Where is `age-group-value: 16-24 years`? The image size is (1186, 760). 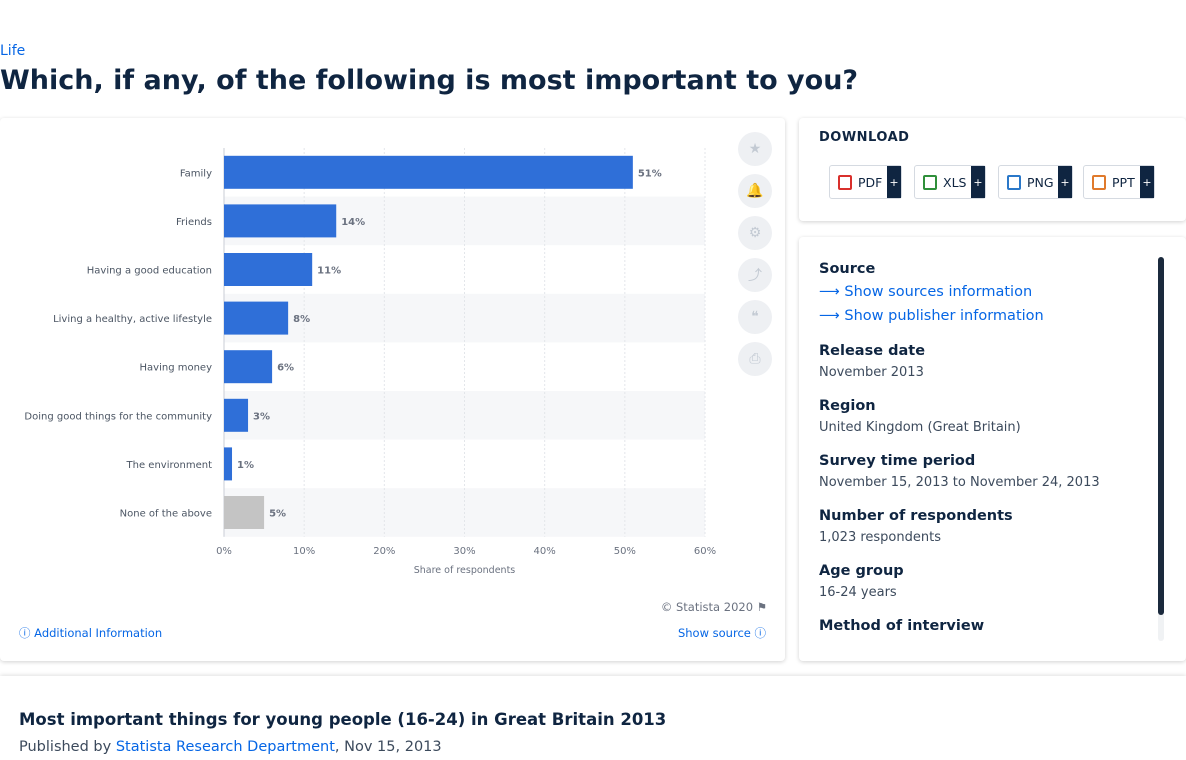
age-group-value: 16-24 years is located at coordinates (858, 592).